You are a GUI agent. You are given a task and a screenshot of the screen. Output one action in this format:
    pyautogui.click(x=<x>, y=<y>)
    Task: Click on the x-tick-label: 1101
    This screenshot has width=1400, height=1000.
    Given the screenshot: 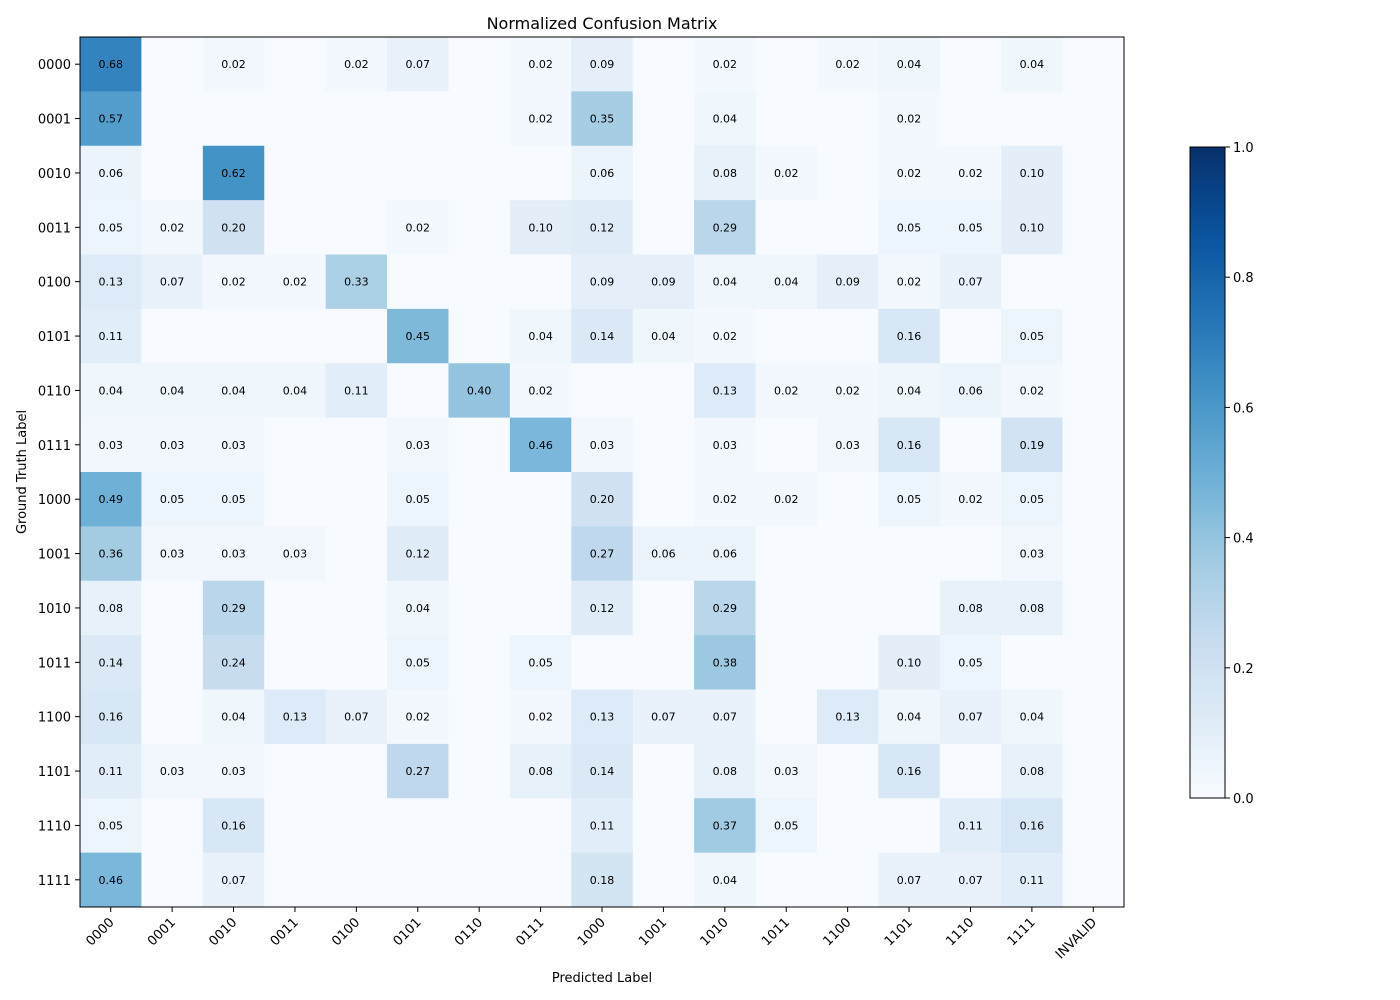 What is the action you would take?
    pyautogui.click(x=899, y=932)
    